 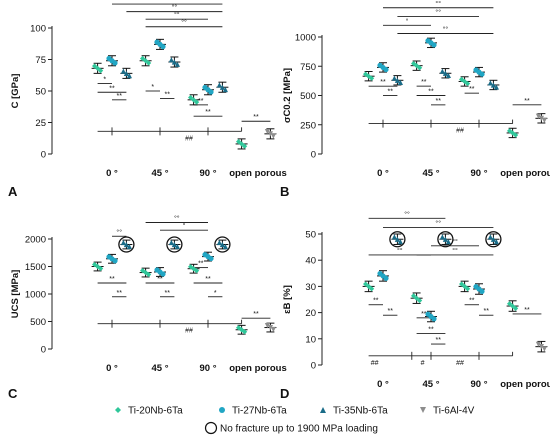 I want to click on panel-label: D, so click(x=284, y=393).